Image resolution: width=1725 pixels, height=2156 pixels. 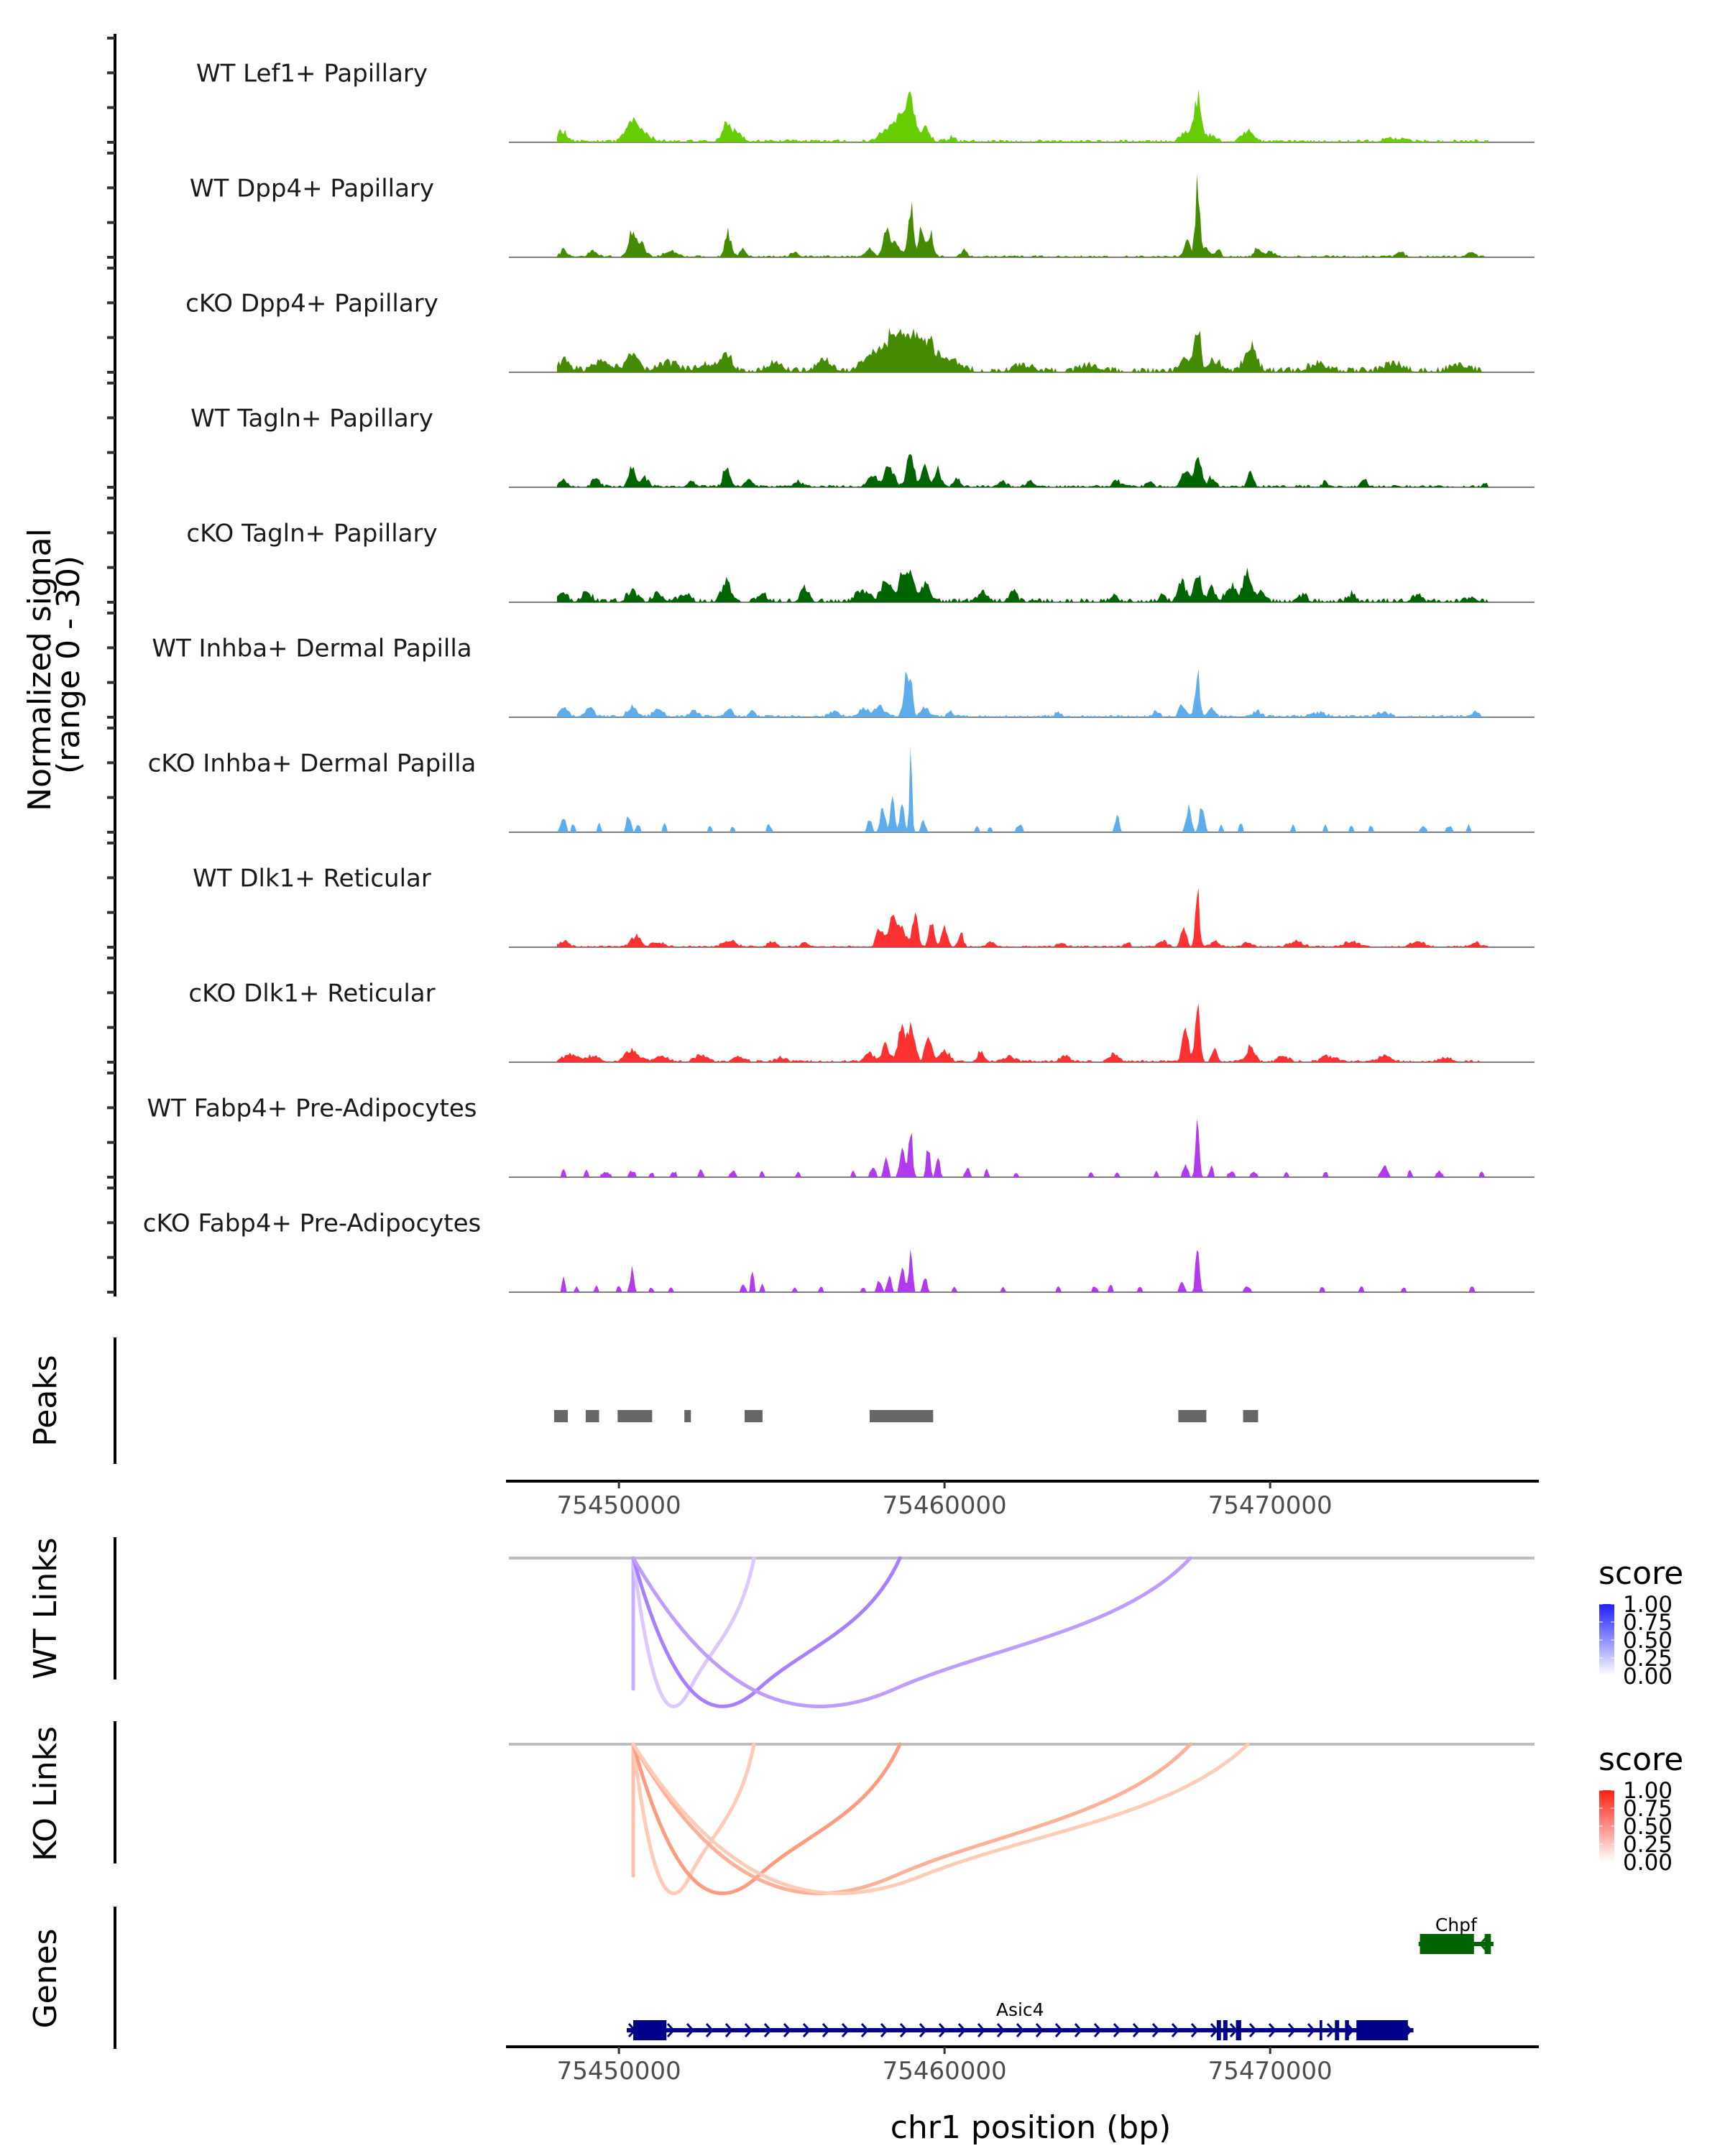 What do you see at coordinates (1606, 1640) in the screenshot?
I see `legend-colorbar` at bounding box center [1606, 1640].